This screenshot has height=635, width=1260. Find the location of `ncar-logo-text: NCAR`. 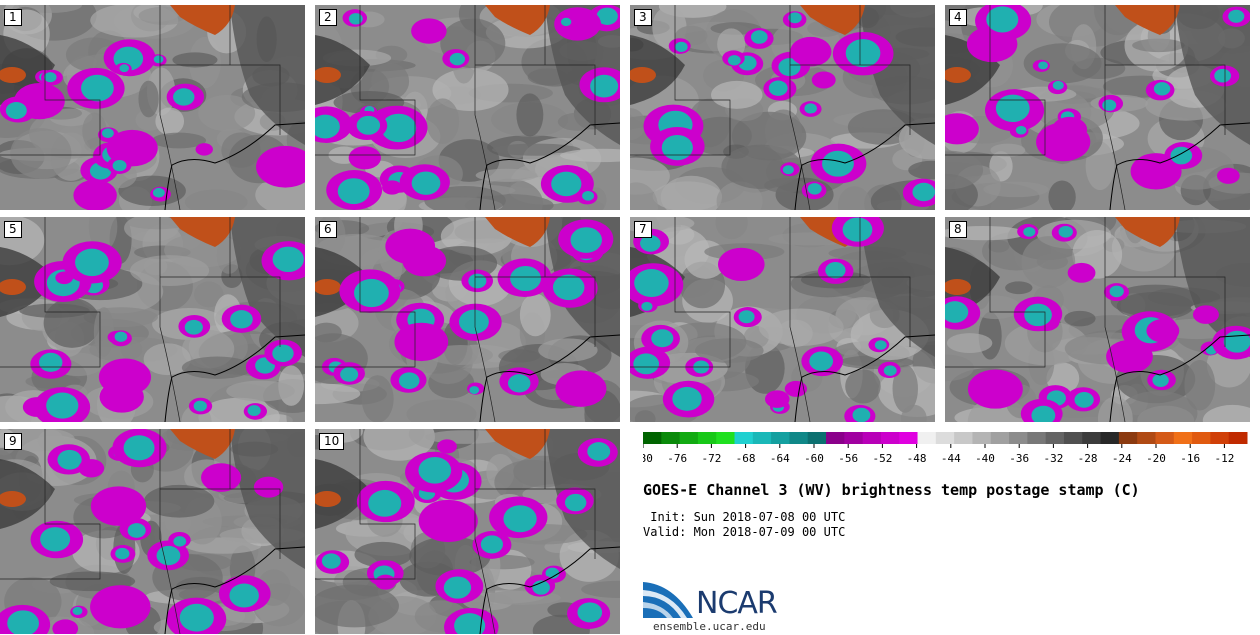

ncar-logo-text: NCAR is located at coordinates (737, 603).